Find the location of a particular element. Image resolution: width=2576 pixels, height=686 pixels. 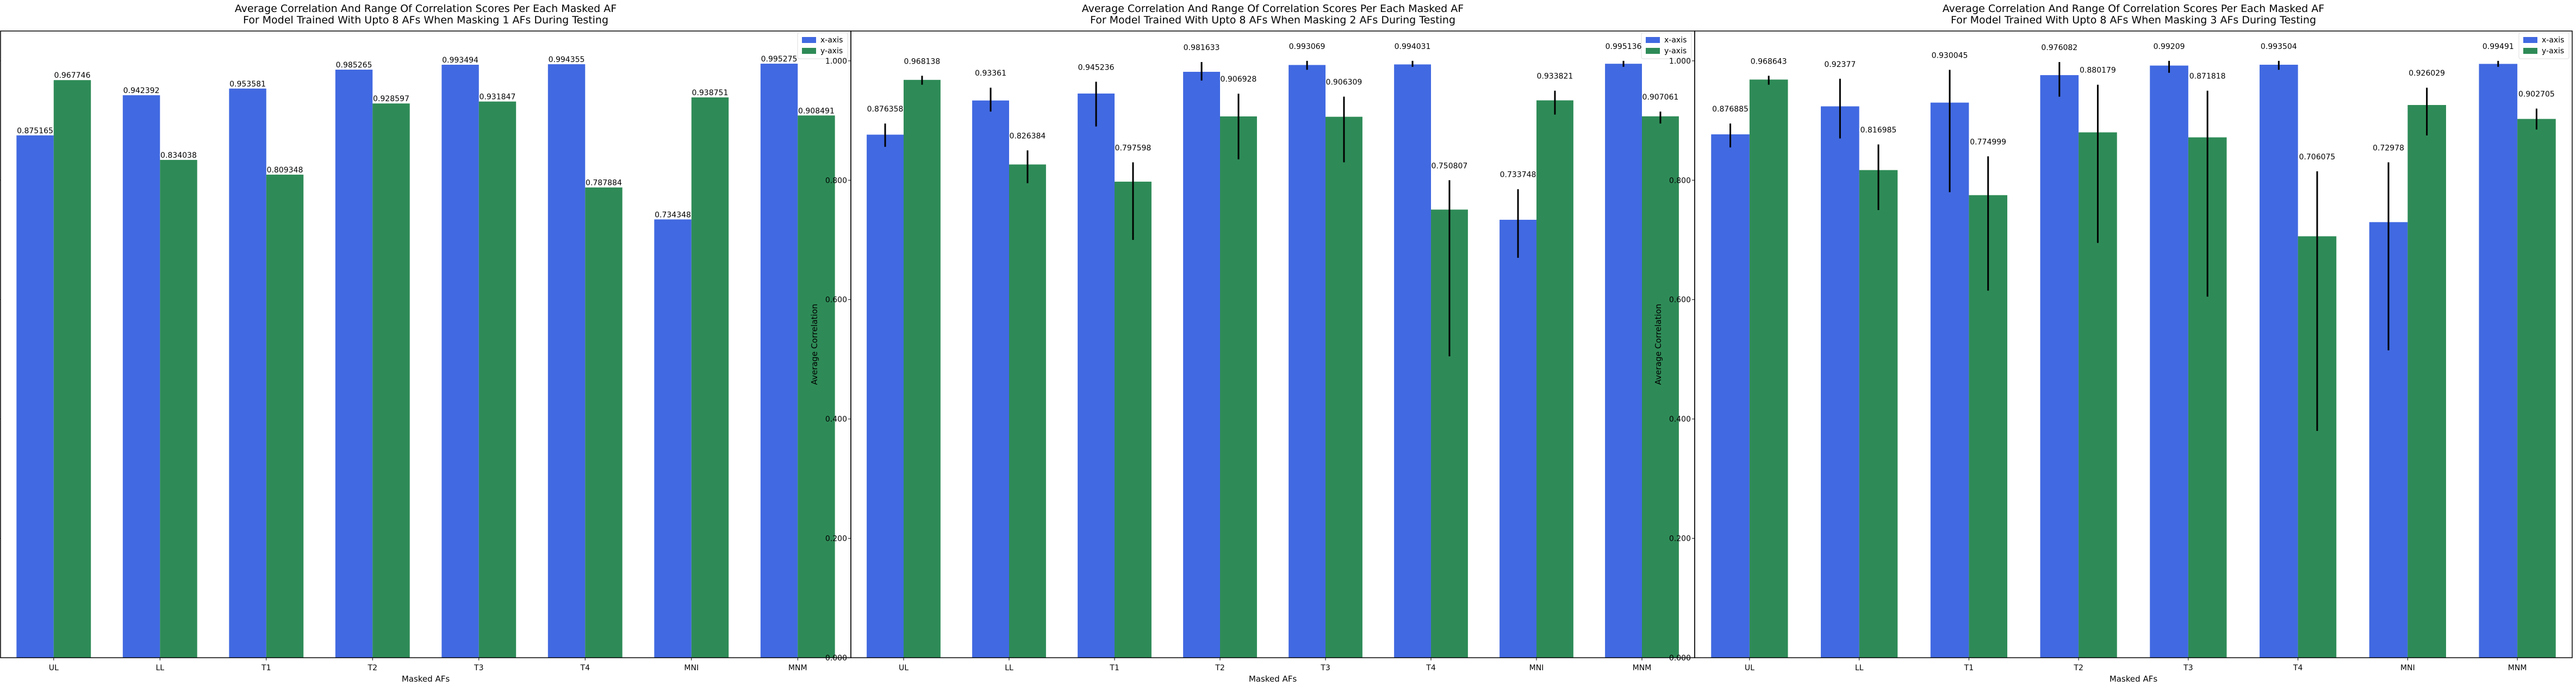

bar-value-label: 0.976082 is located at coordinates (2059, 48).